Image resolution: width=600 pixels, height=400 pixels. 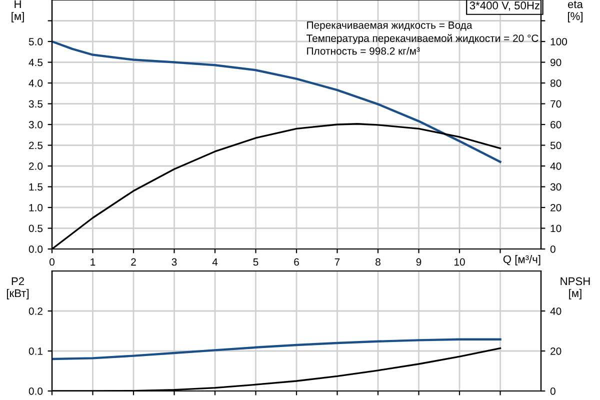 I want to click on y-tick-label: 3.0, so click(x=35, y=124).